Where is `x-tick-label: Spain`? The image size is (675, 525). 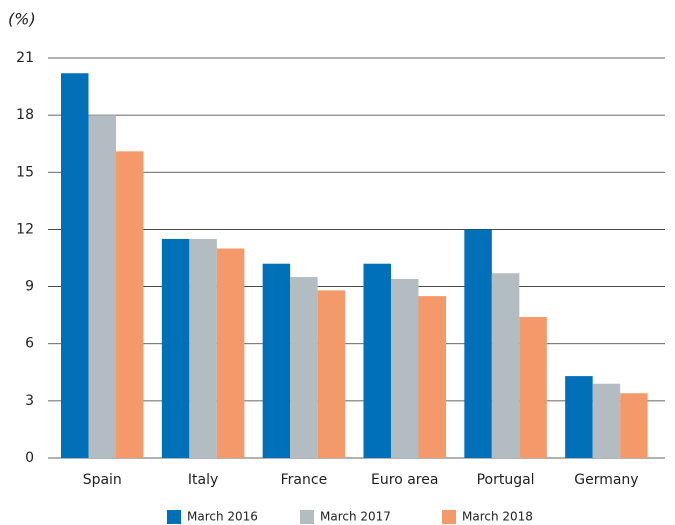
x-tick-label: Spain is located at coordinates (102, 480).